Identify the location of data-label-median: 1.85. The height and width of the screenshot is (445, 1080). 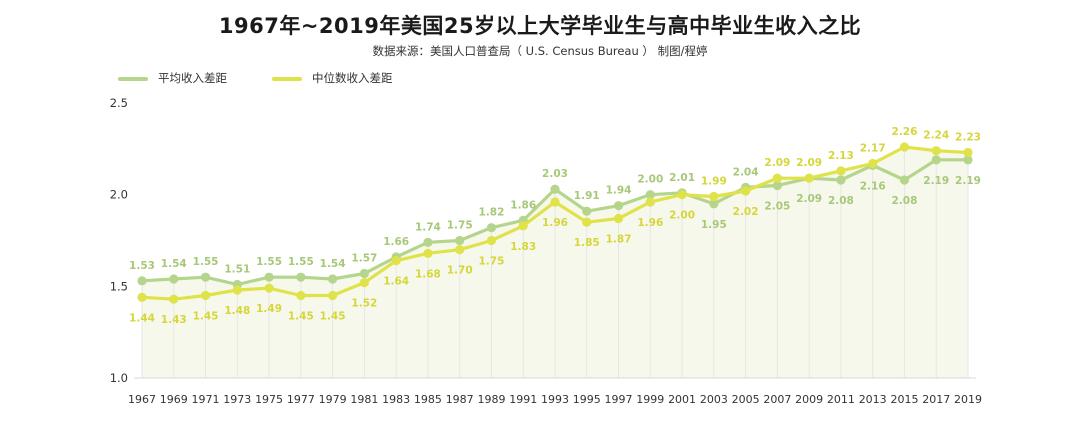
(587, 243).